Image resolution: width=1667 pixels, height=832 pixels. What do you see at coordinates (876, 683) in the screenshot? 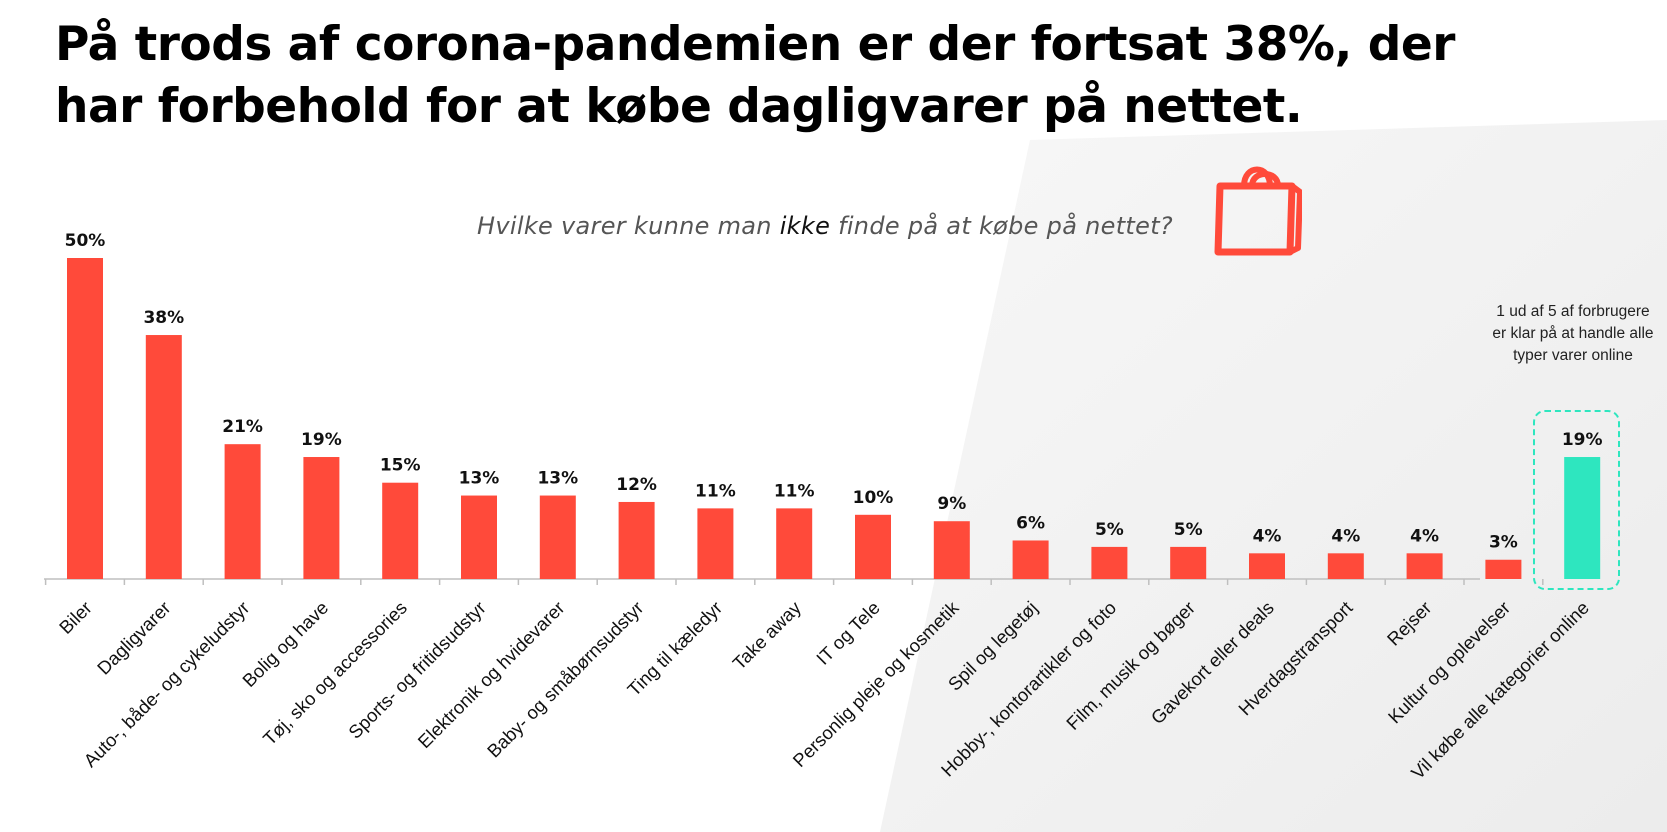
I see `category-label: Personlig pleje og kosmetik` at bounding box center [876, 683].